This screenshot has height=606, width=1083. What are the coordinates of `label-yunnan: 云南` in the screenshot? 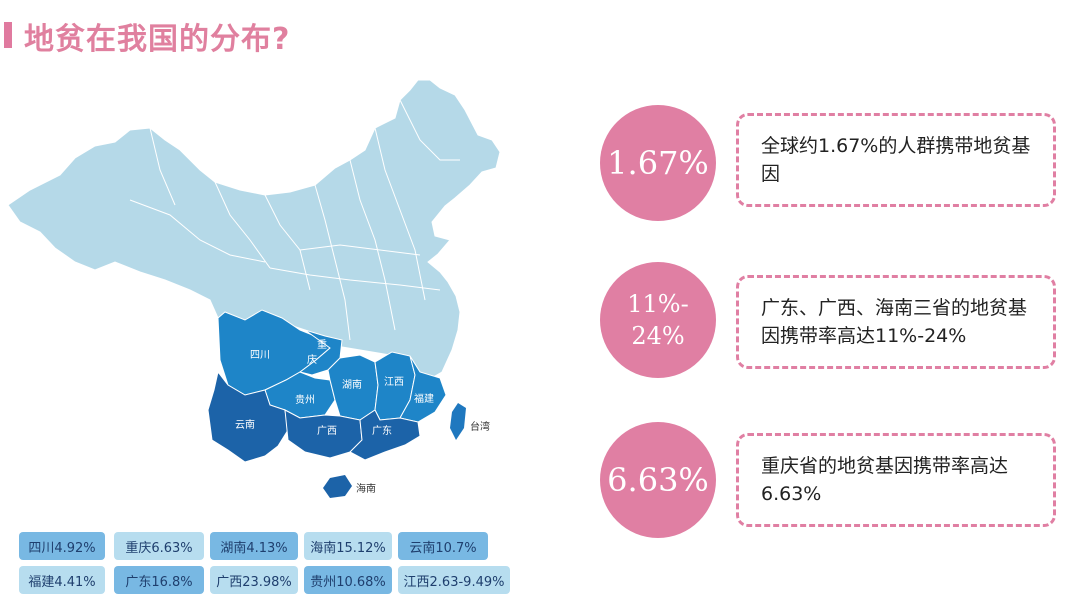 It's located at (245, 424).